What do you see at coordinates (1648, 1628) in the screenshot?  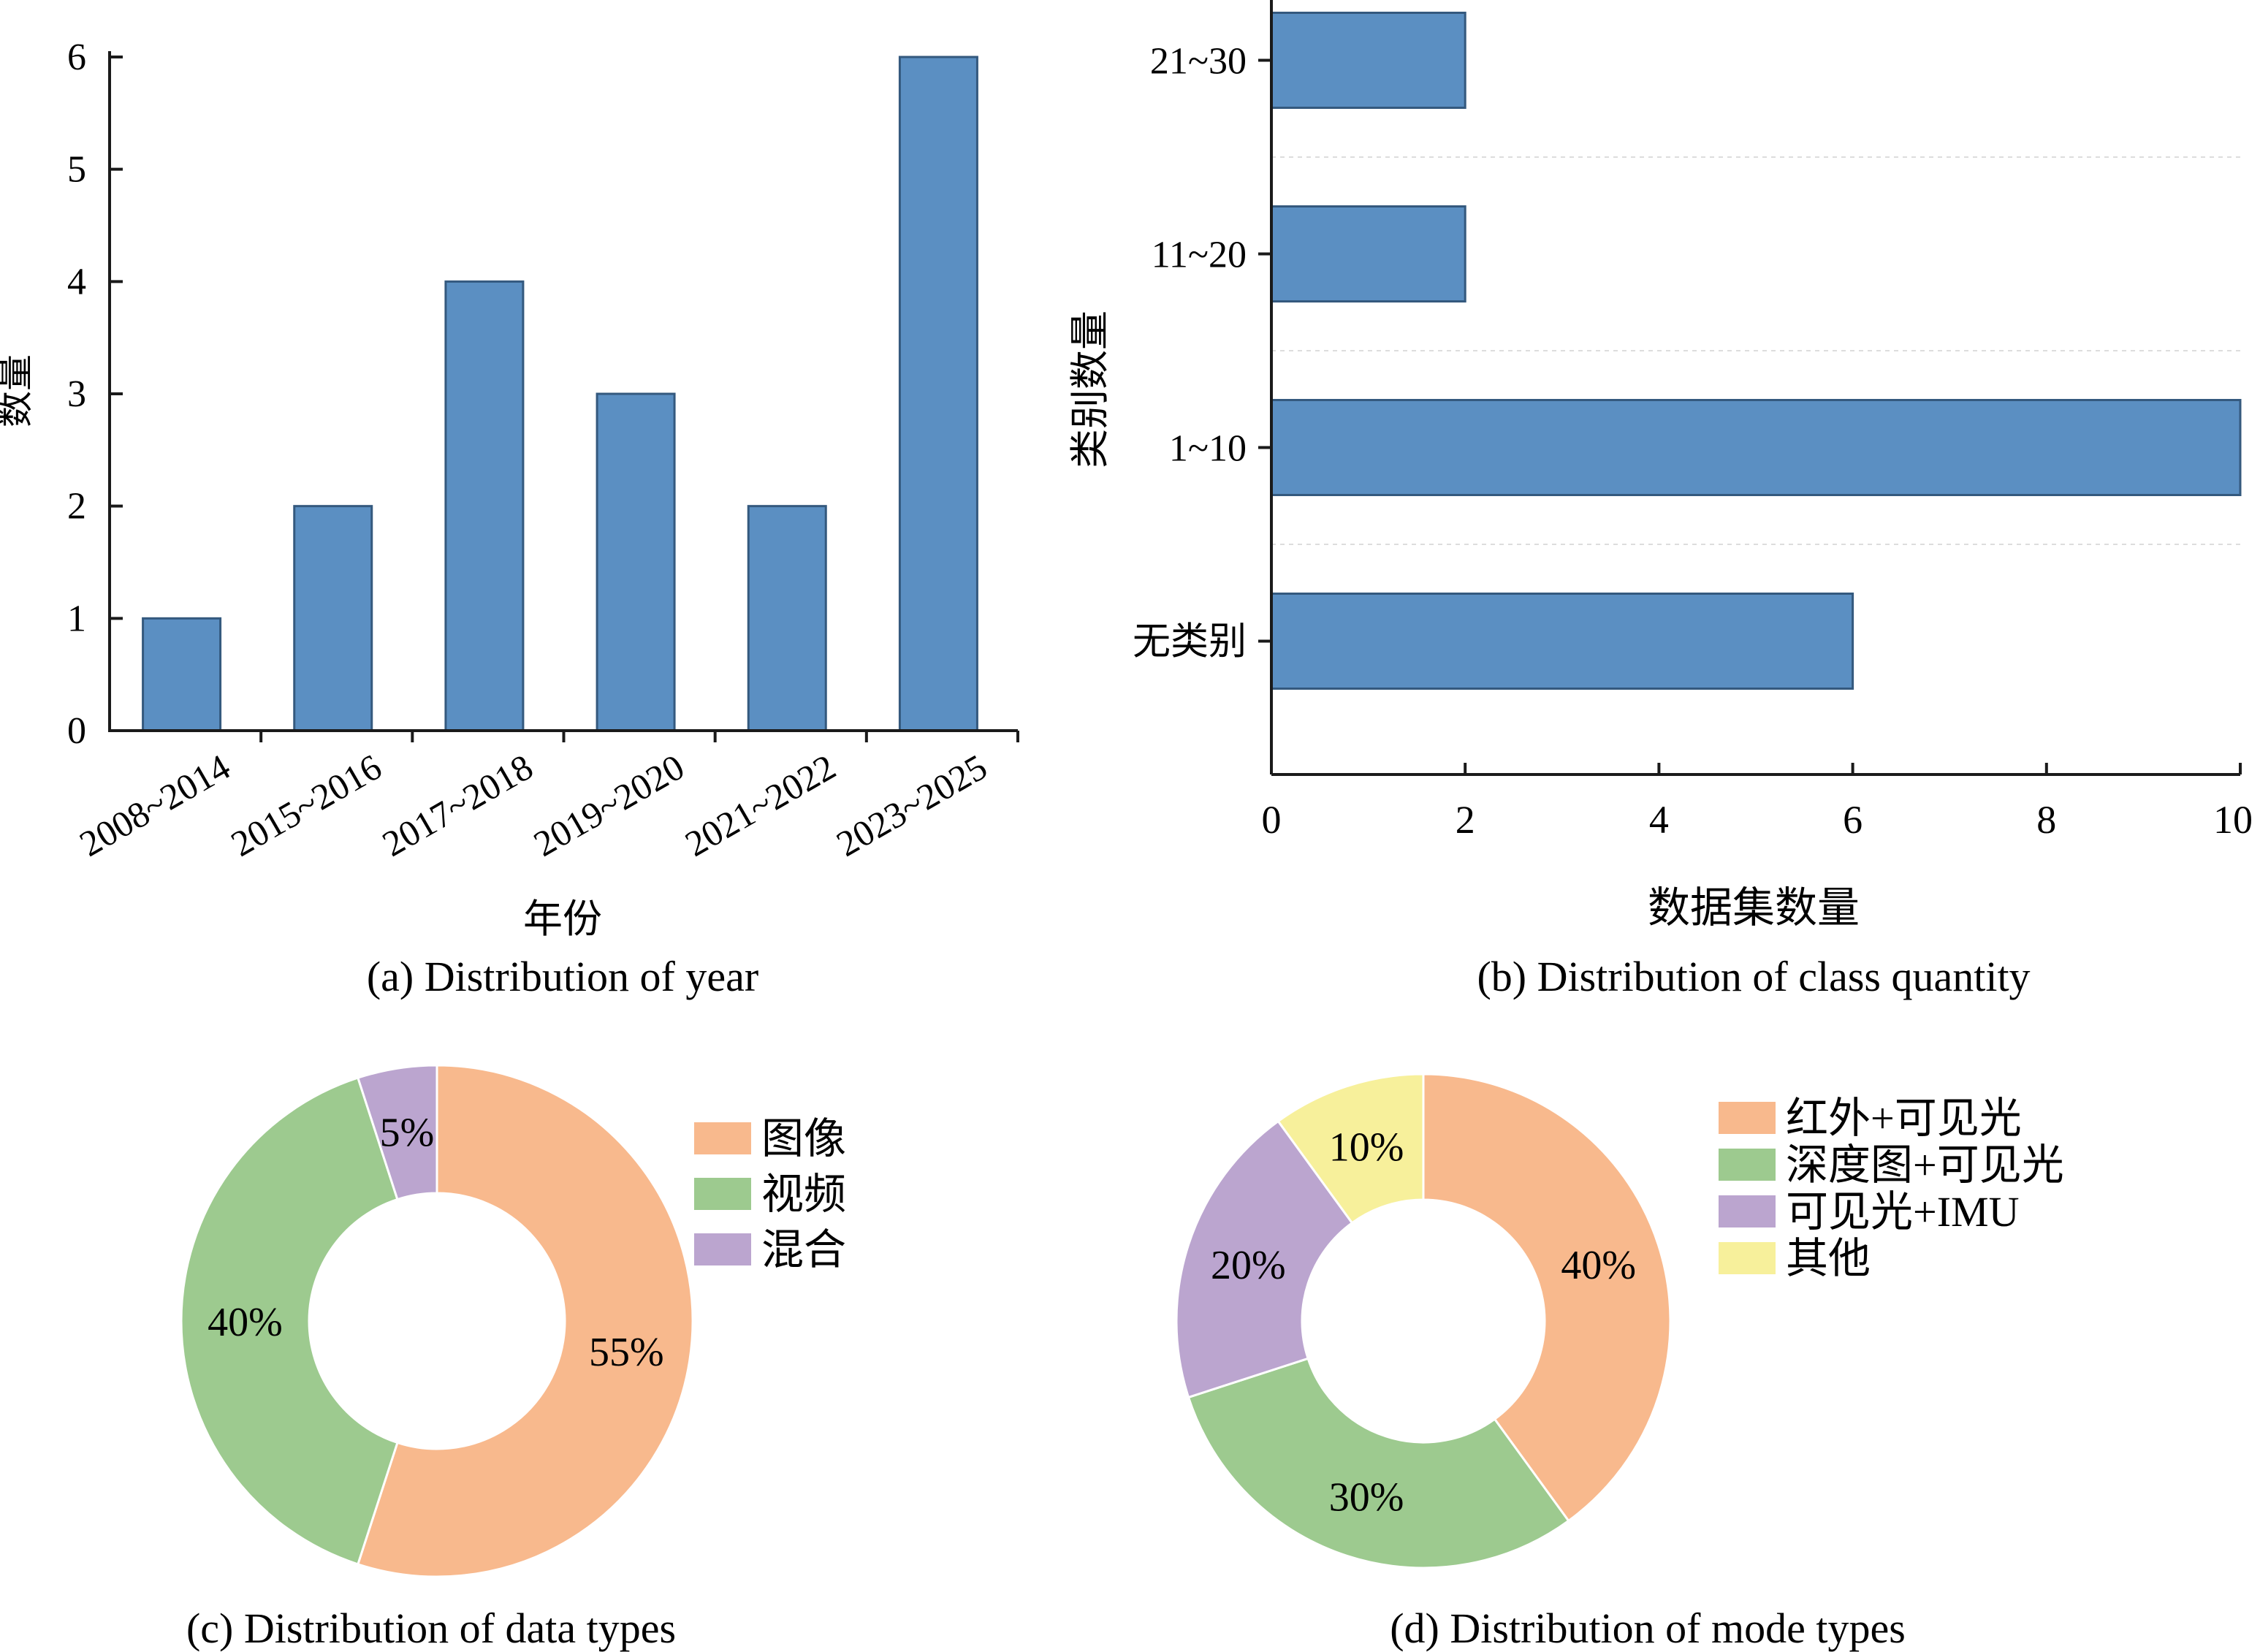 I see `panel-caption: (d) Distribution of mode types` at bounding box center [1648, 1628].